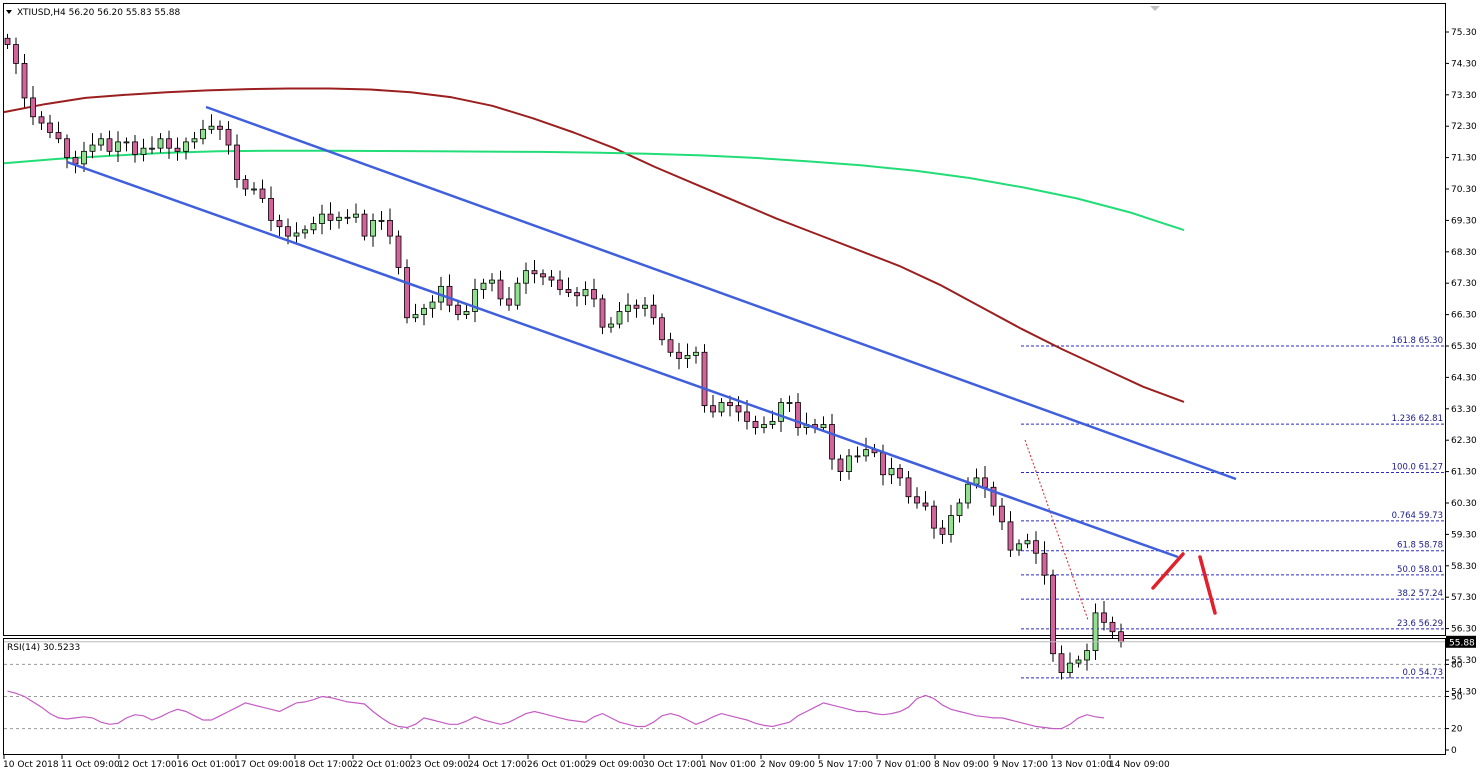 The width and height of the screenshot is (1480, 772). What do you see at coordinates (1155, 8) in the screenshot?
I see `scroll-marker-icon` at bounding box center [1155, 8].